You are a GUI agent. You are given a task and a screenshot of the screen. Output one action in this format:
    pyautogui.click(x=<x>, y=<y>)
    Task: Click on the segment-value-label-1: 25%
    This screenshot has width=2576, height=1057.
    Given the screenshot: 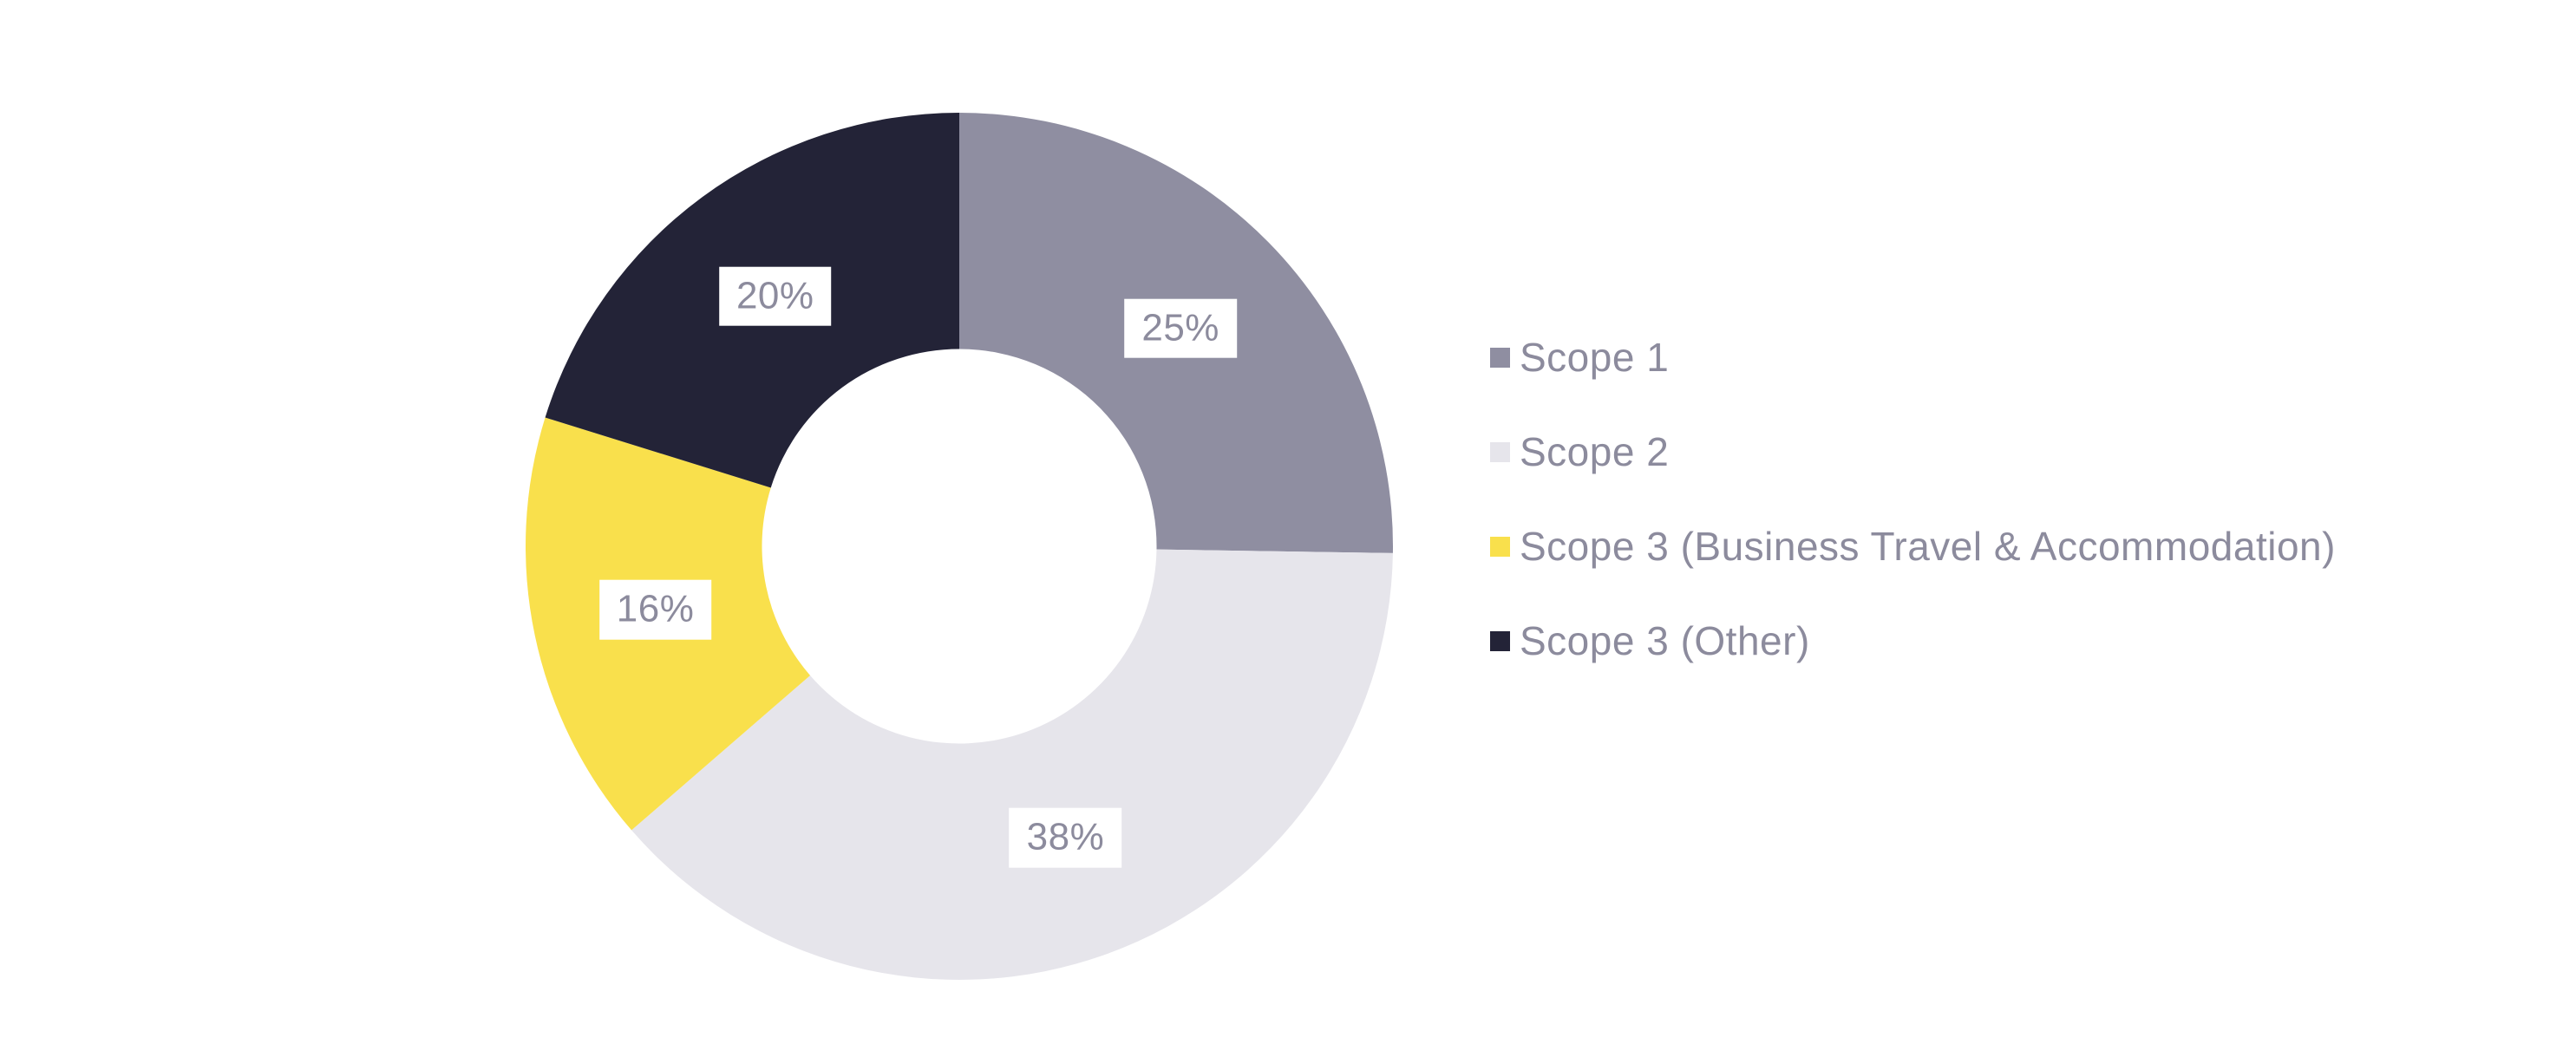 What is the action you would take?
    pyautogui.click(x=1180, y=328)
    